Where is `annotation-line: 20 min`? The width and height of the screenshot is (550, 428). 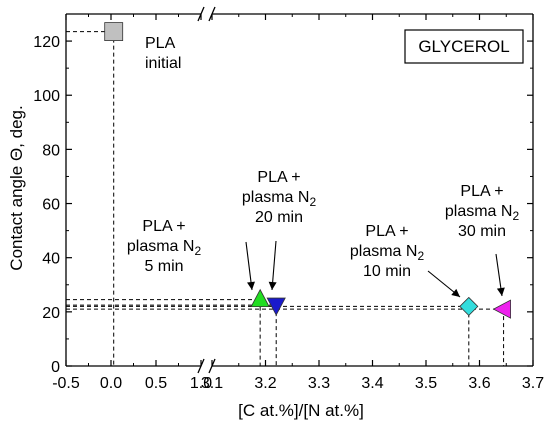
annotation-line: 20 min is located at coordinates (279, 217).